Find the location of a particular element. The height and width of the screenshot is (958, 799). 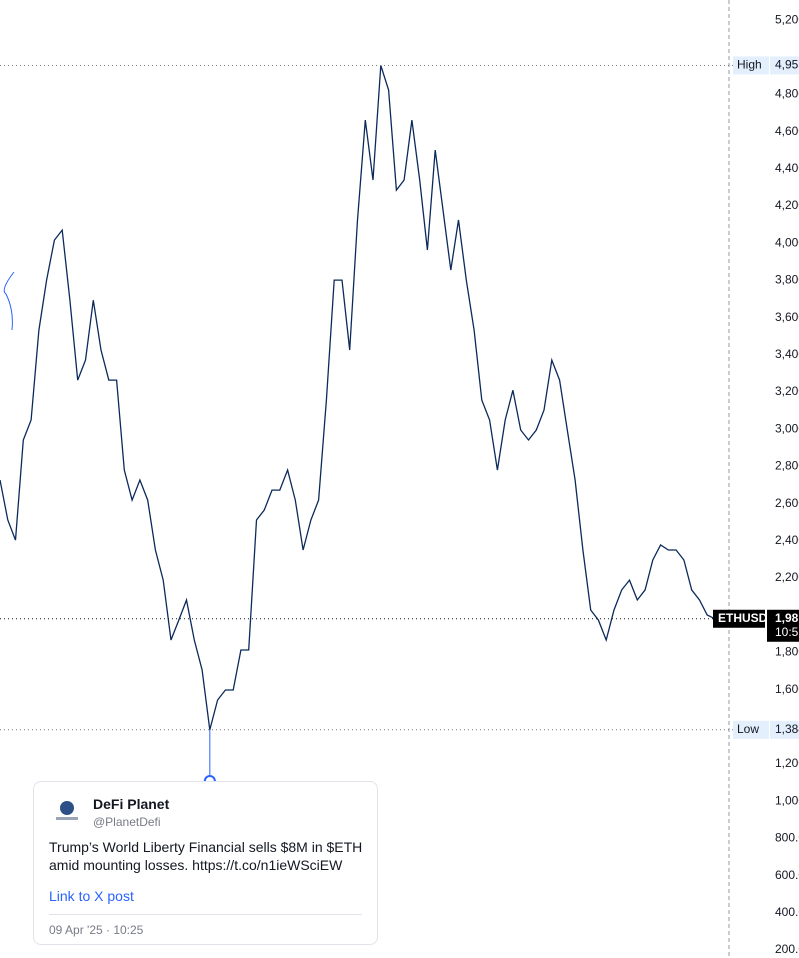

level-value: 4,956 is located at coordinates (787, 65).